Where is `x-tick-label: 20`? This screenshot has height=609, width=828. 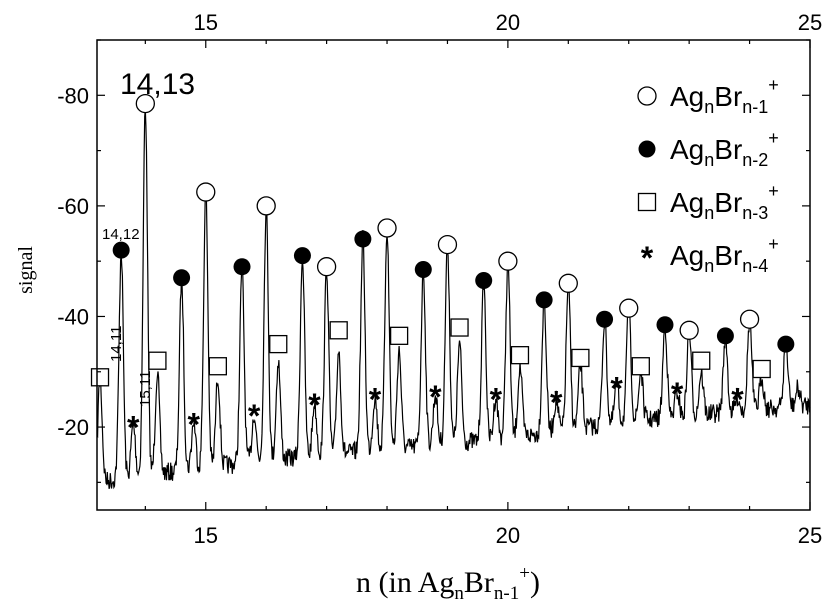
x-tick-label: 20 is located at coordinates (508, 535).